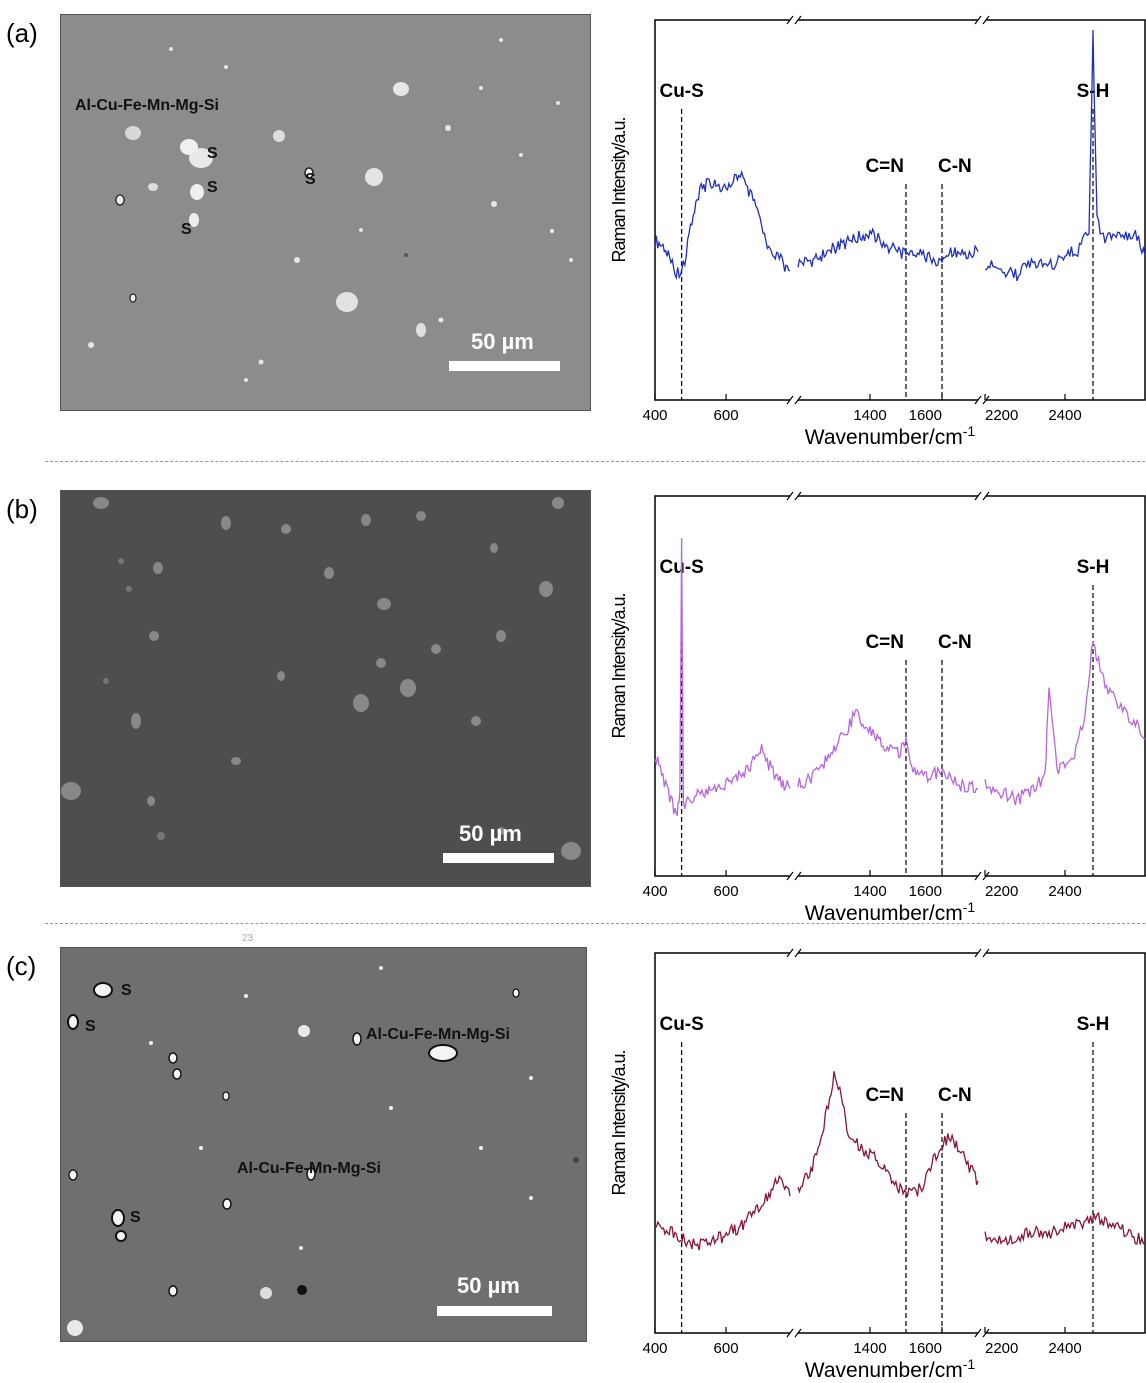  Describe the element at coordinates (595, 923) in the screenshot. I see `separator` at that location.